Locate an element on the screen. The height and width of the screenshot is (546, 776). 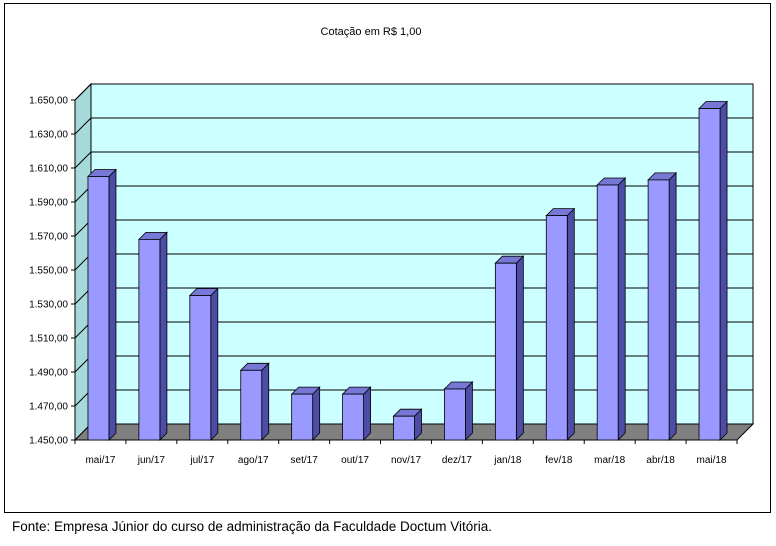
chart-title: Cotação em R$ 1,00 is located at coordinates (371, 32).